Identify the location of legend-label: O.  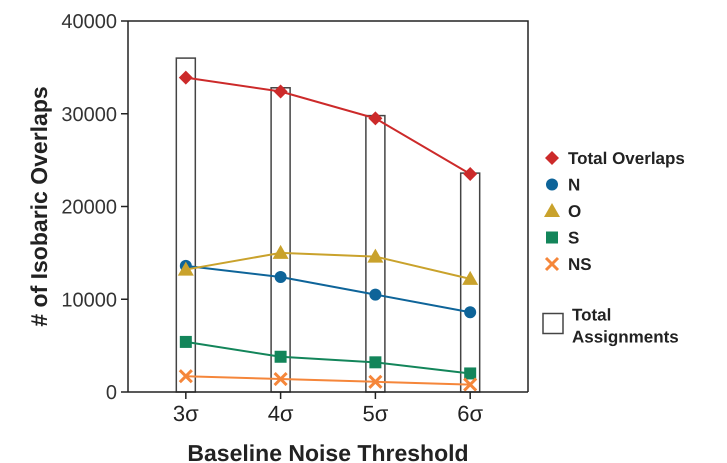
(575, 211).